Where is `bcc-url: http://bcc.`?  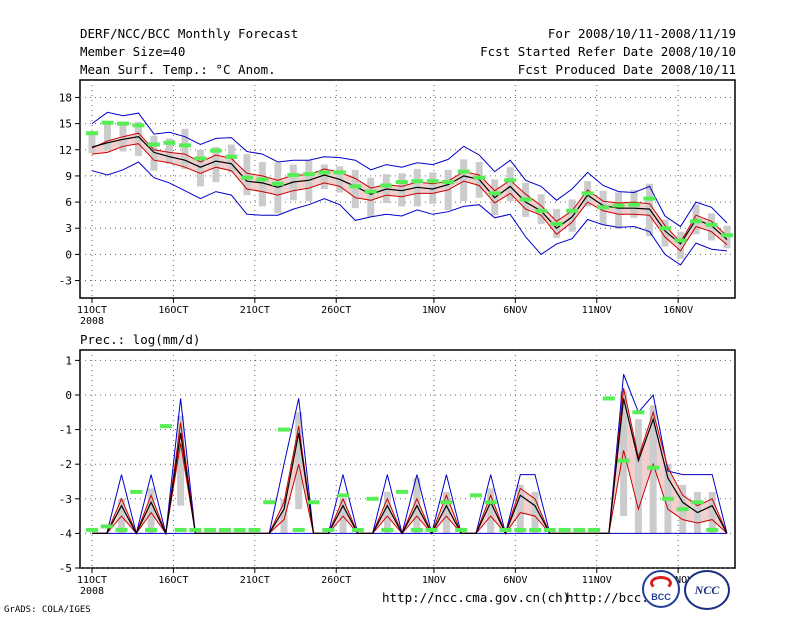 bcc-url: http://bcc. is located at coordinates (607, 597).